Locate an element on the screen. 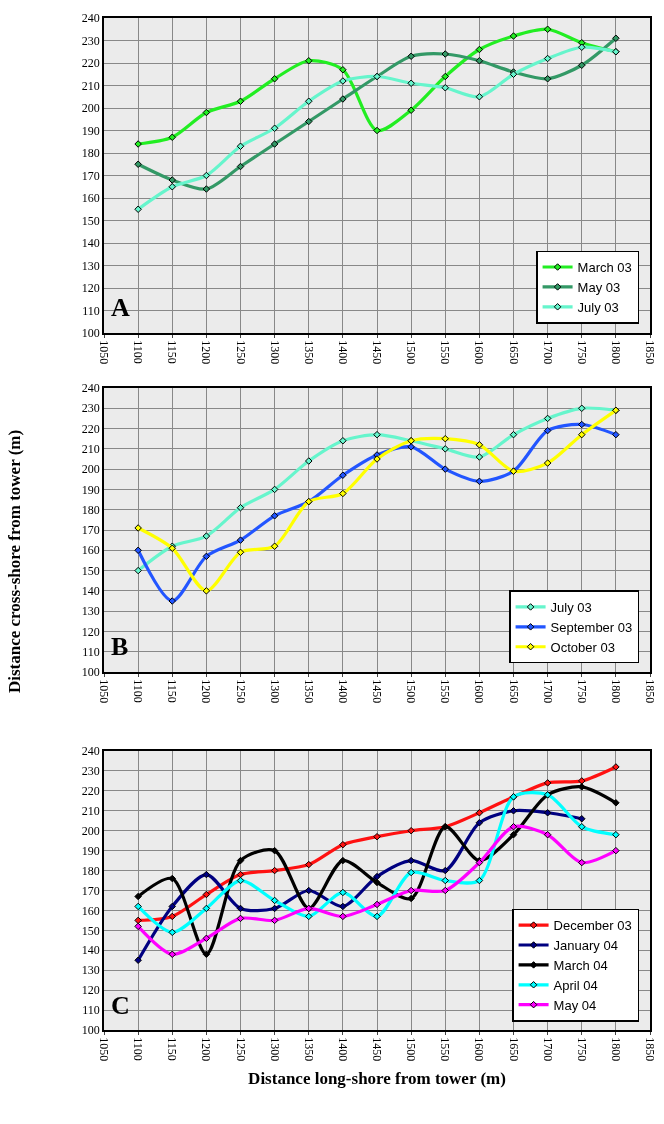 This screenshot has width=664, height=1124. x-tick-label: 1050 is located at coordinates (104, 691).